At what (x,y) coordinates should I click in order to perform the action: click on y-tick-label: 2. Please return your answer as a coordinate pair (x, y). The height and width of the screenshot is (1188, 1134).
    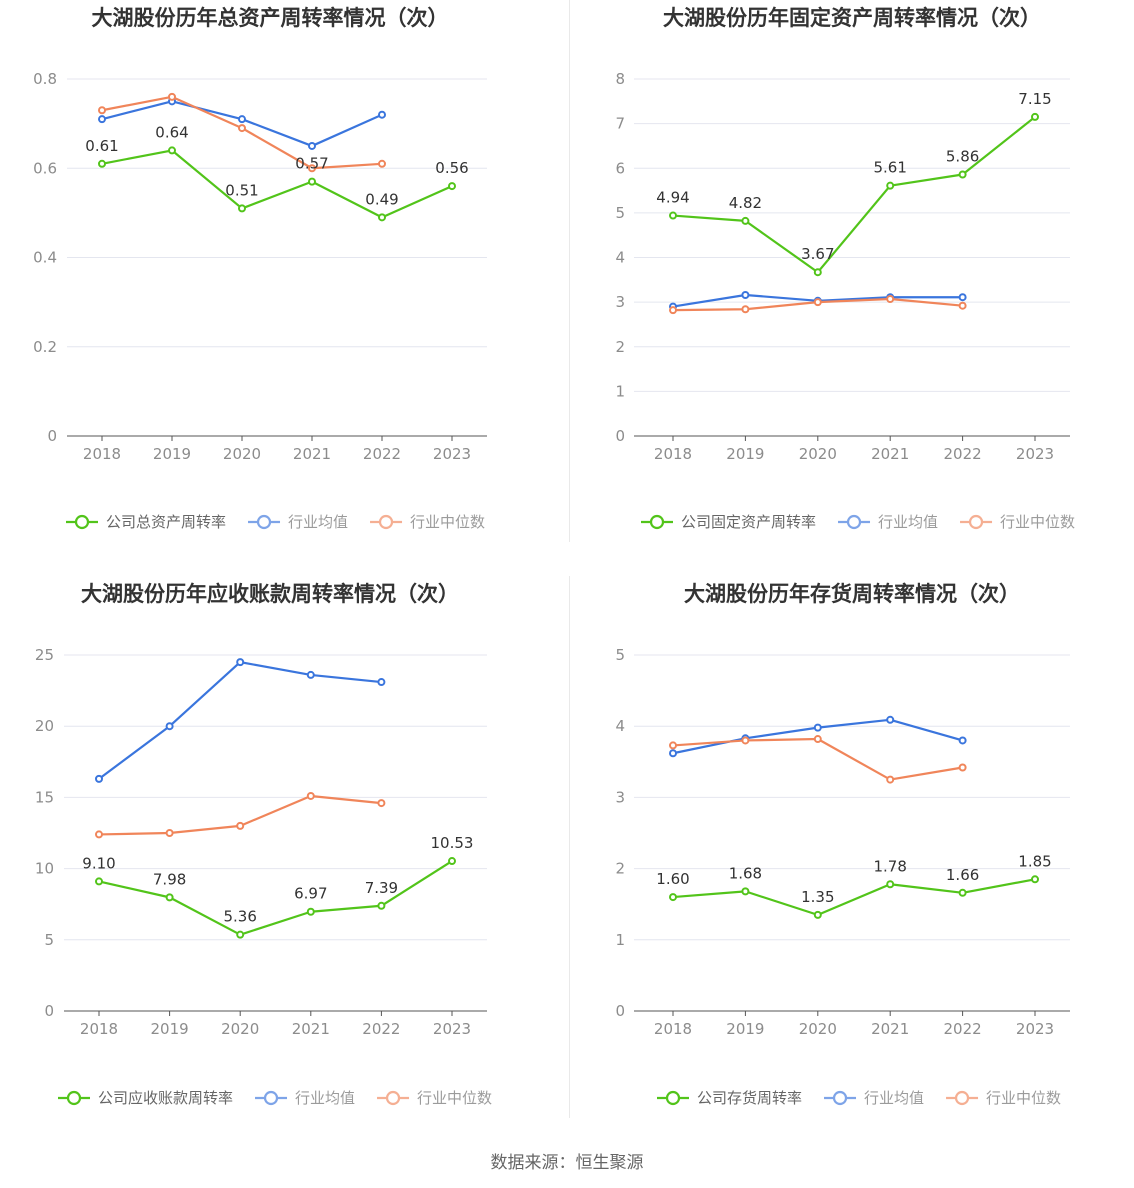
    Looking at the image, I should click on (620, 869).